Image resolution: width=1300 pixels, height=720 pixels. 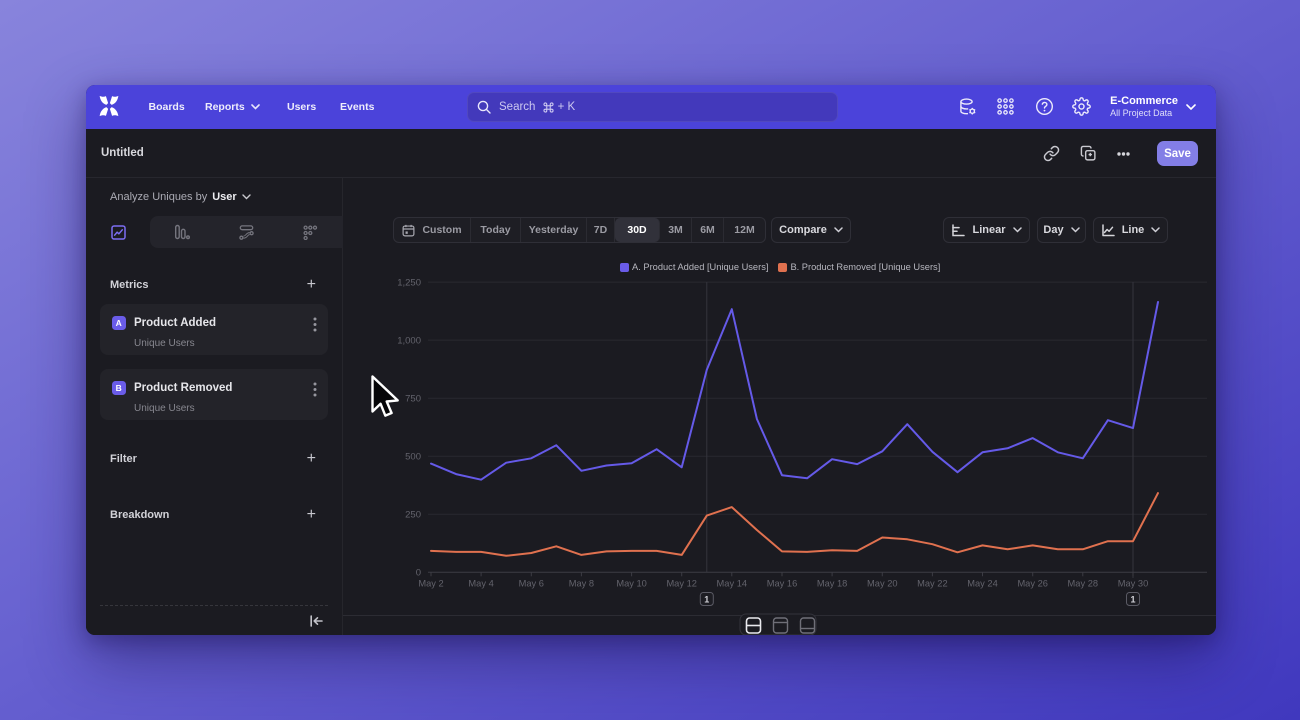 What do you see at coordinates (418, 573) in the screenshot?
I see `svg-text: 0` at bounding box center [418, 573].